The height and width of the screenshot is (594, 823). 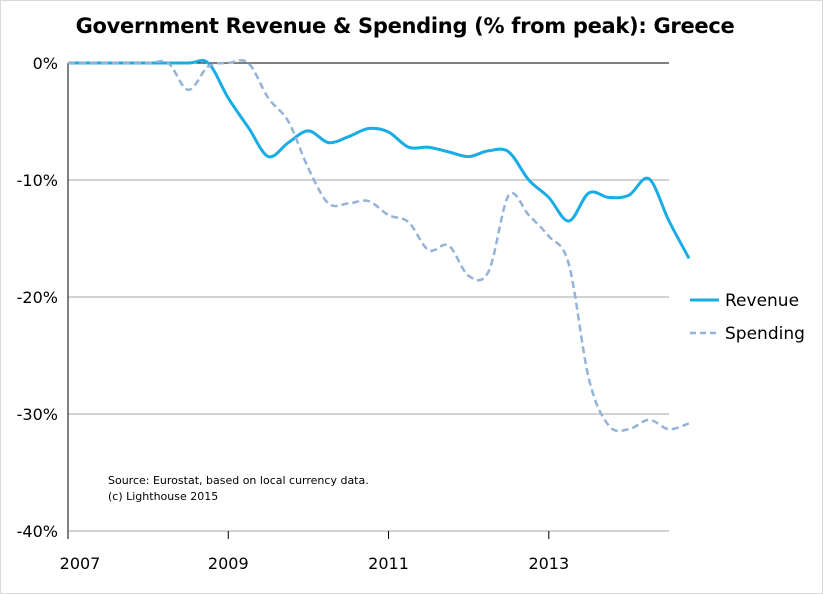 What do you see at coordinates (747, 317) in the screenshot?
I see `legend: Revenue Spending` at bounding box center [747, 317].